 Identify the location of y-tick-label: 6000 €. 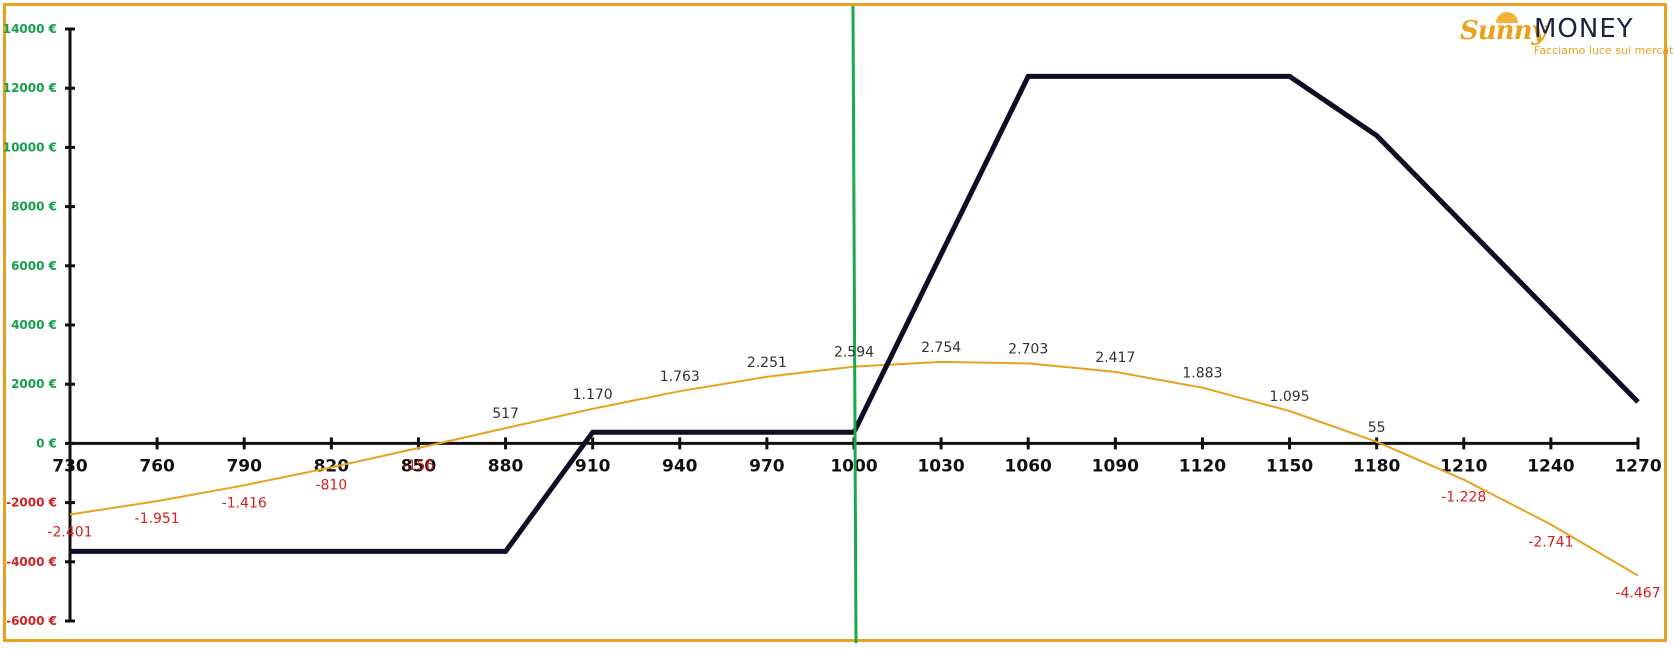
(34, 266).